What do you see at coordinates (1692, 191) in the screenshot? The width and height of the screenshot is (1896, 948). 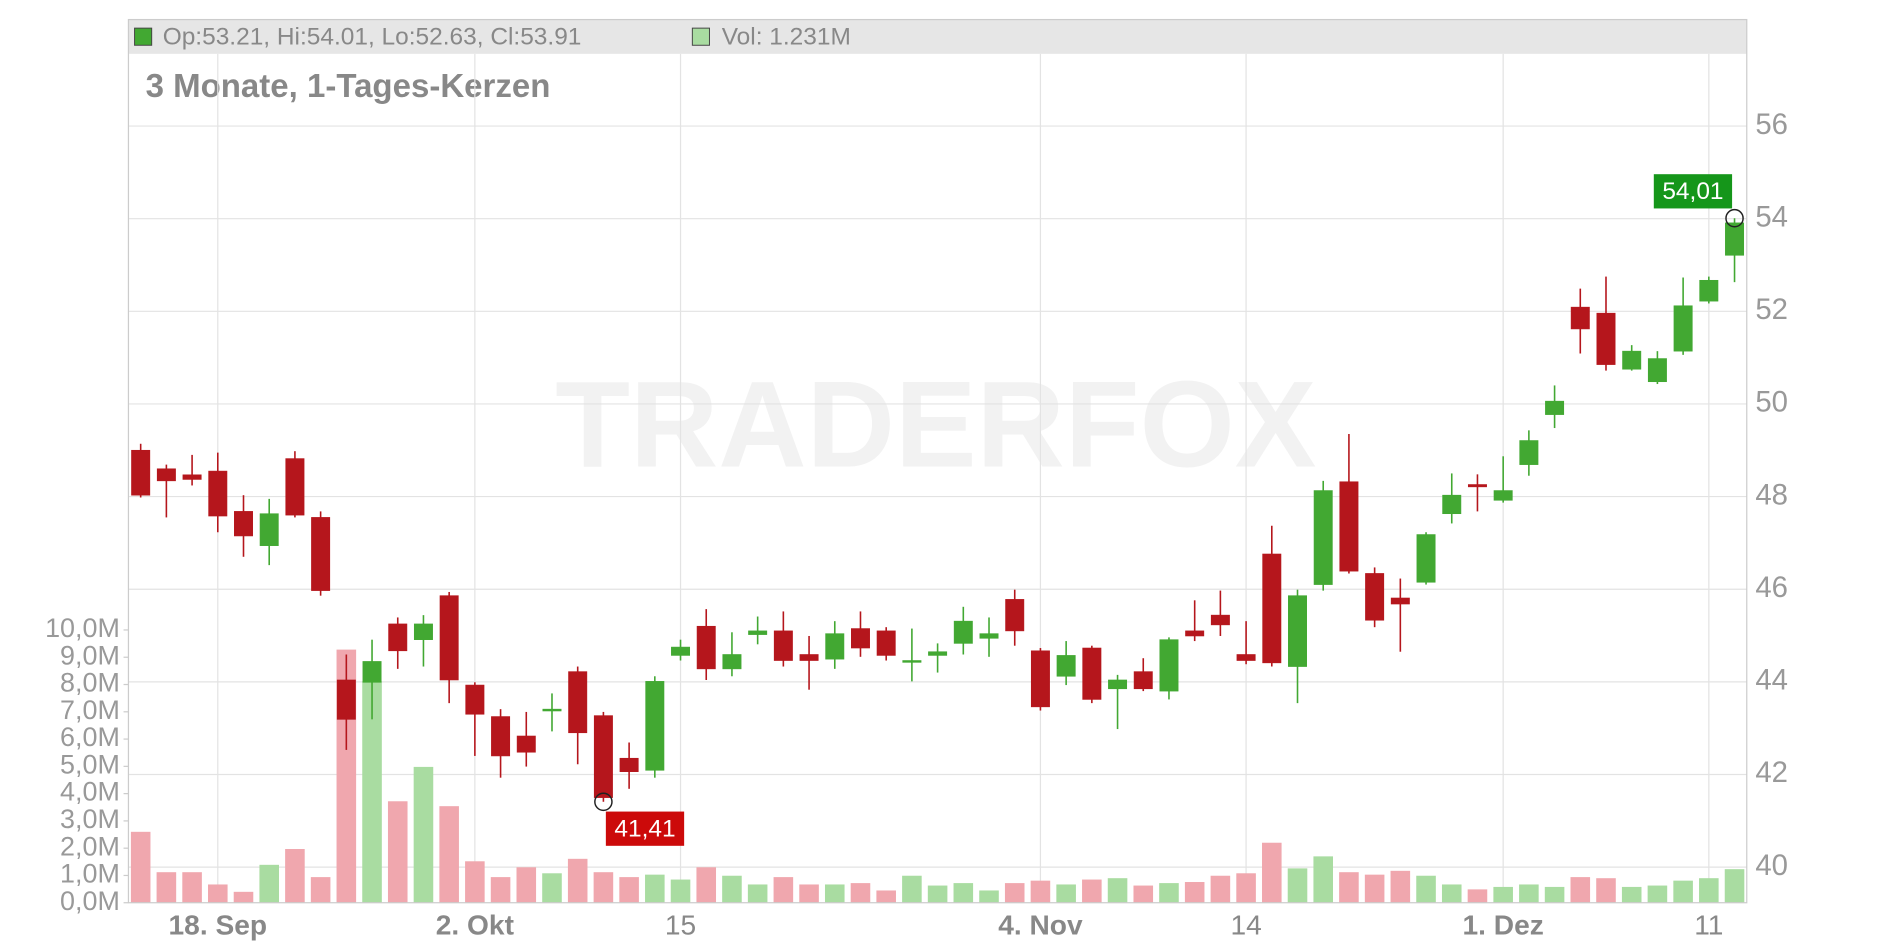 I see `extreme-label: 54,01` at bounding box center [1692, 191].